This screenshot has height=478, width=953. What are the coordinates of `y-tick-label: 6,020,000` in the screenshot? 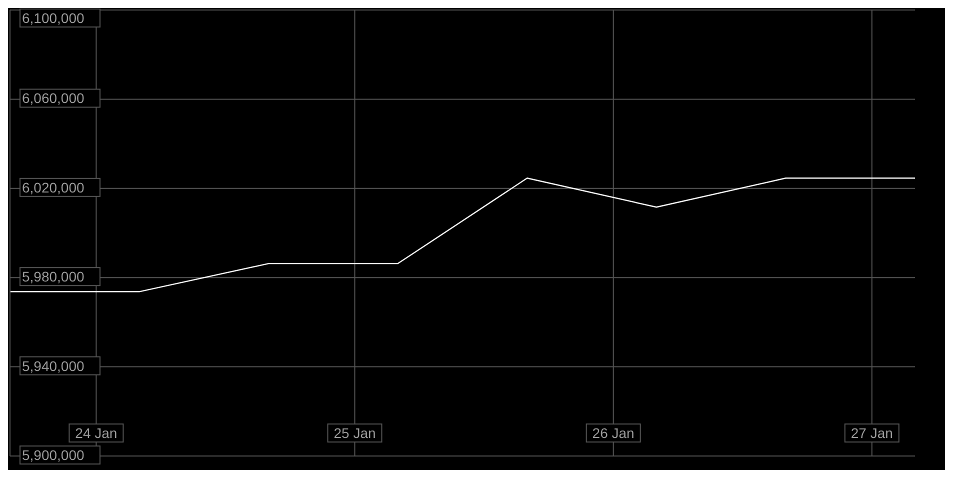 It's located at (53, 187).